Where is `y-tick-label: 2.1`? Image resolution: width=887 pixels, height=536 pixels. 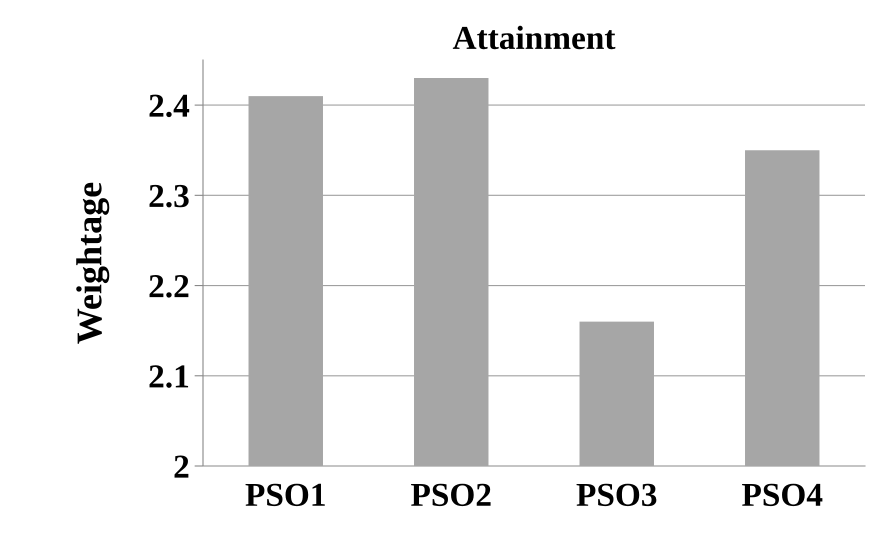
y-tick-label: 2.1 is located at coordinates (169, 376).